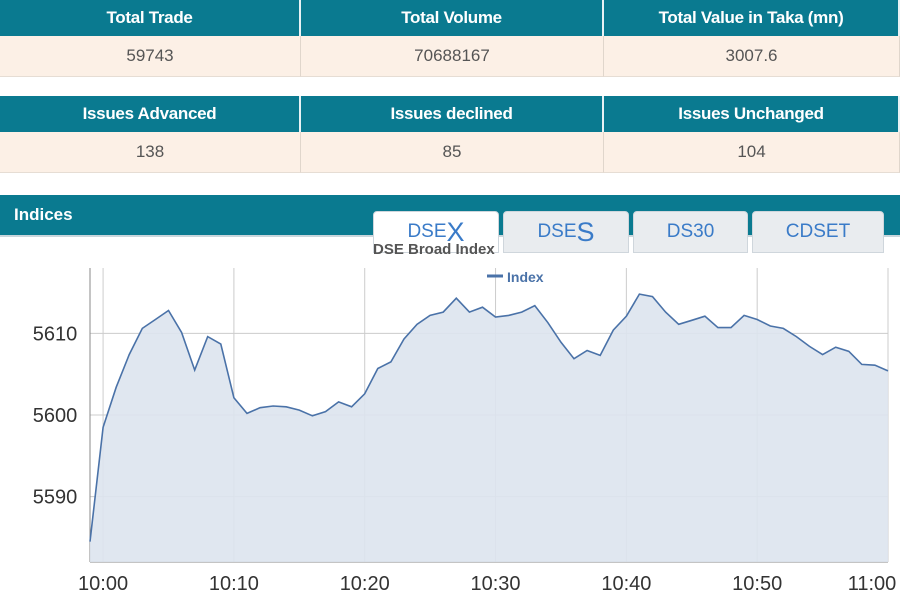  Describe the element at coordinates (150, 56) in the screenshot. I see `value-cell: 59743` at that location.